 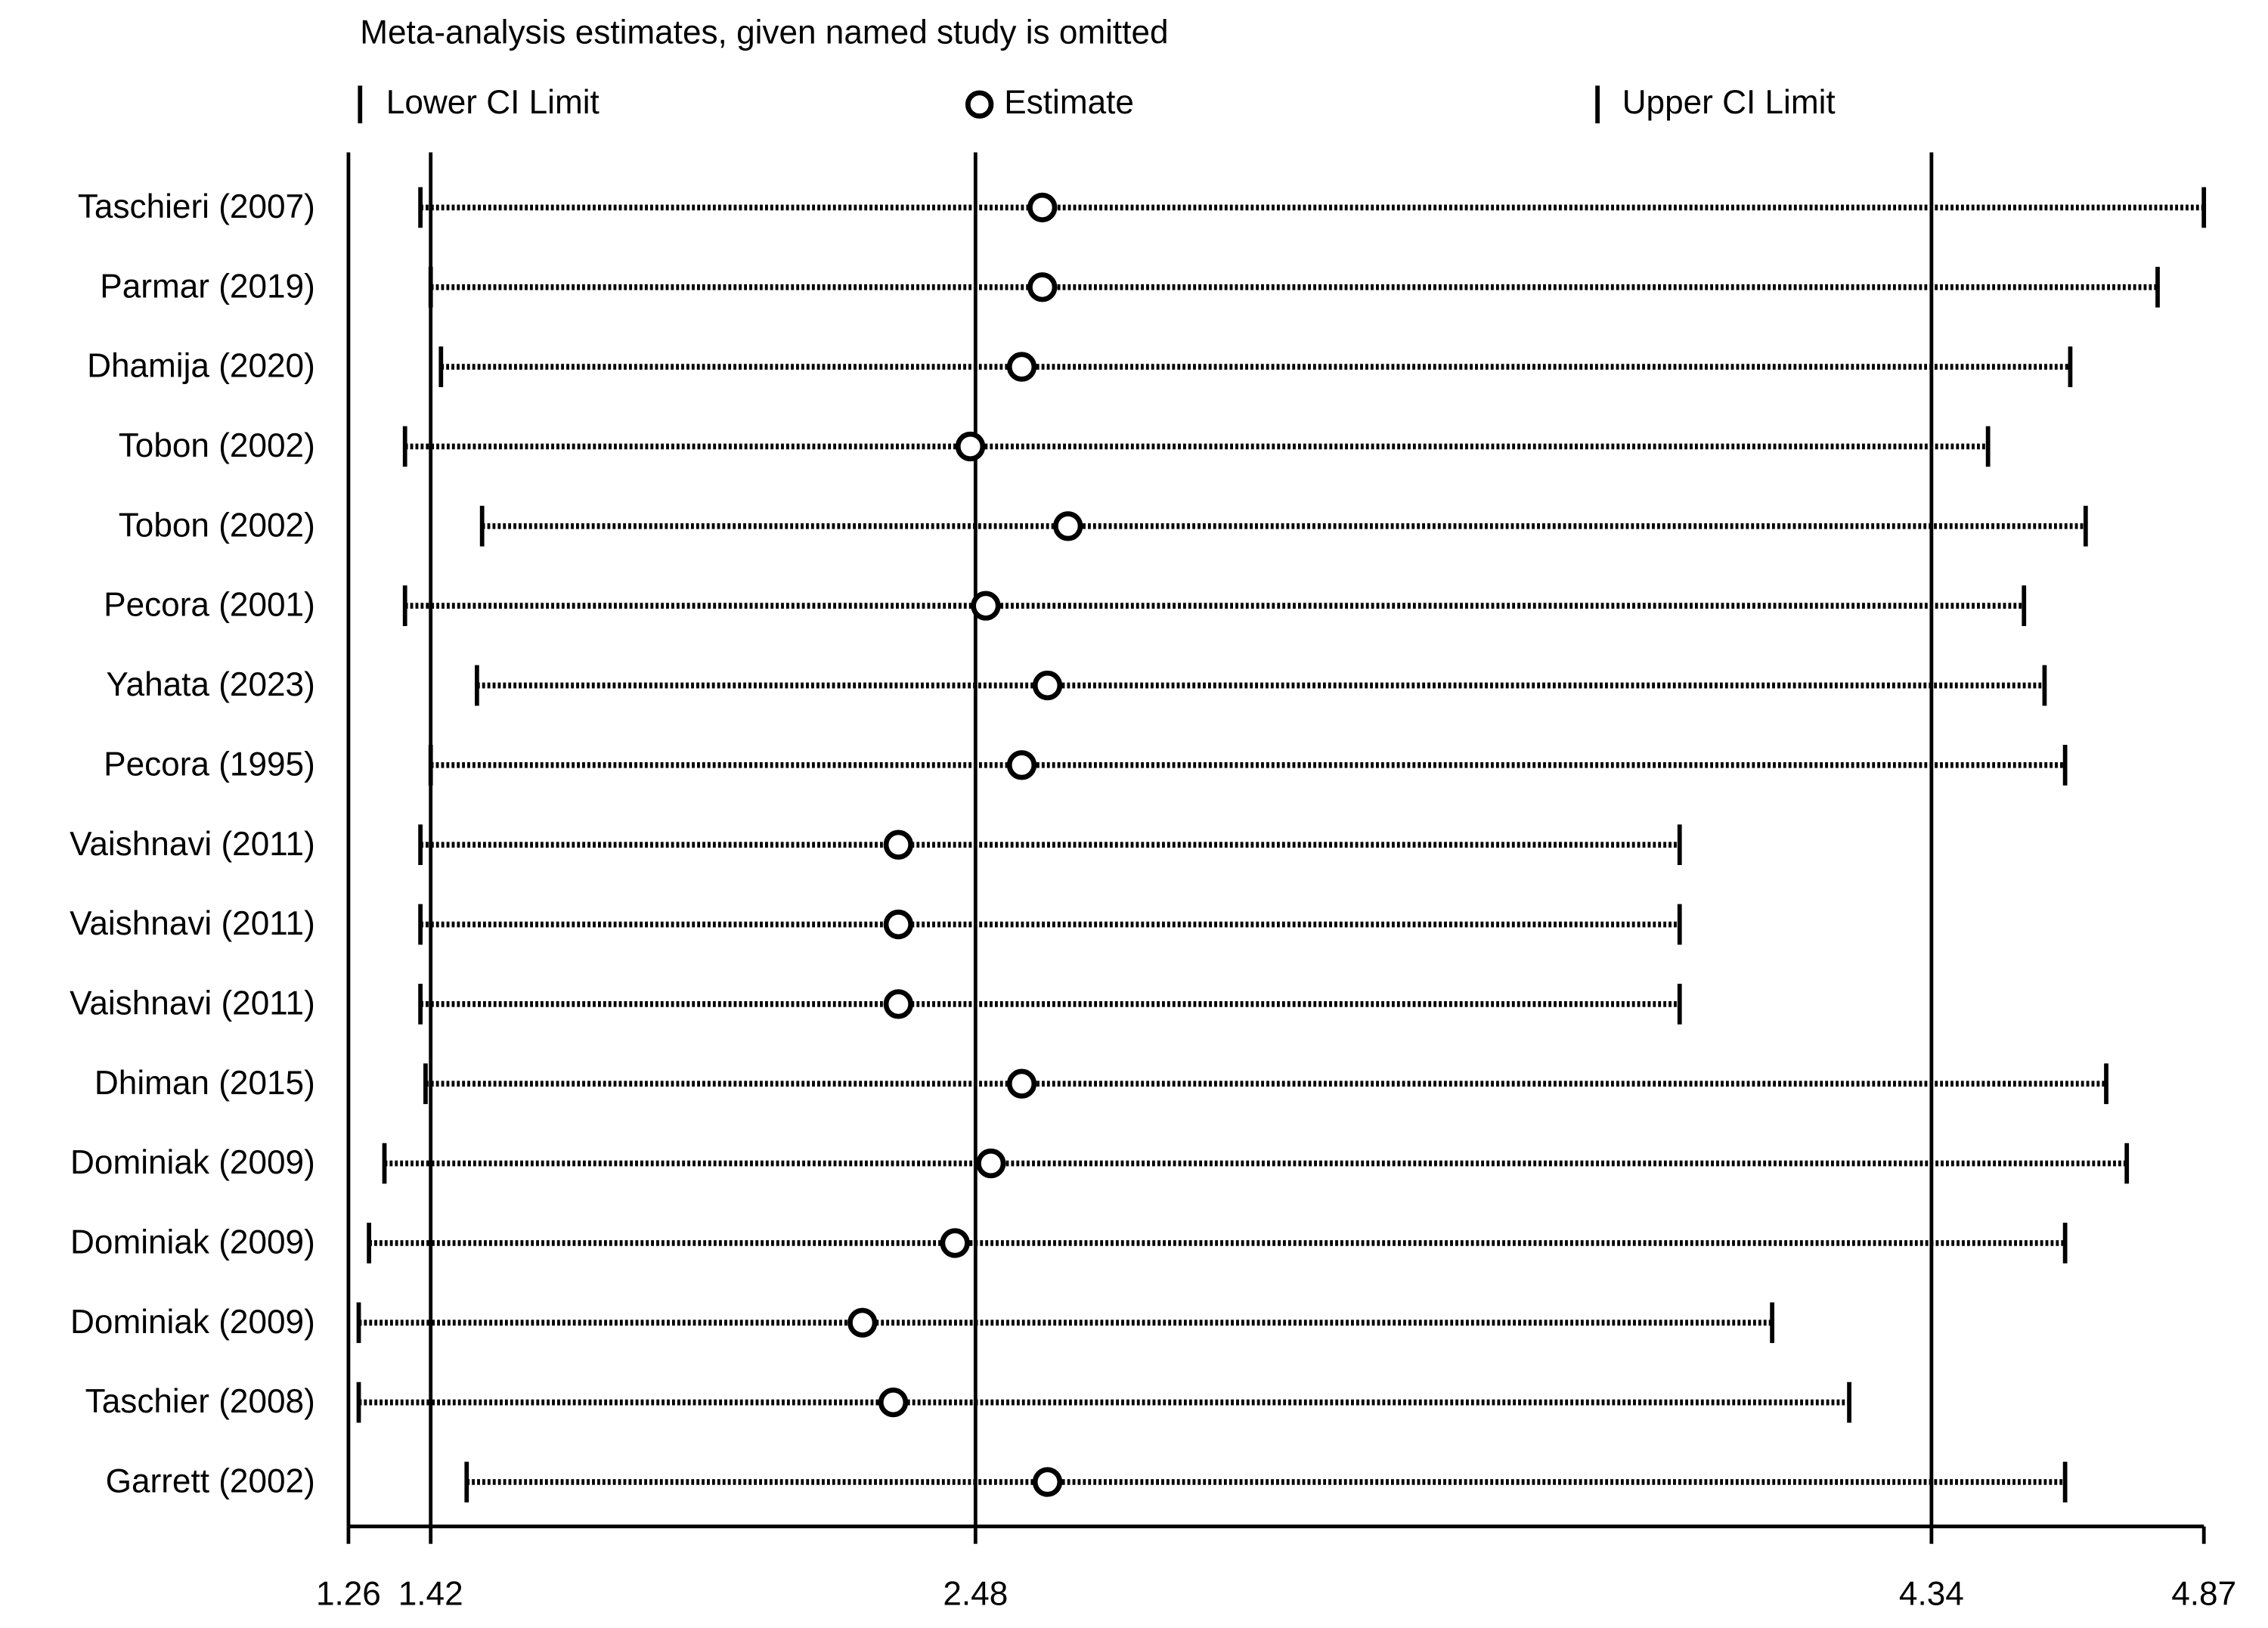 I want to click on legend-marker, so click(x=980, y=104).